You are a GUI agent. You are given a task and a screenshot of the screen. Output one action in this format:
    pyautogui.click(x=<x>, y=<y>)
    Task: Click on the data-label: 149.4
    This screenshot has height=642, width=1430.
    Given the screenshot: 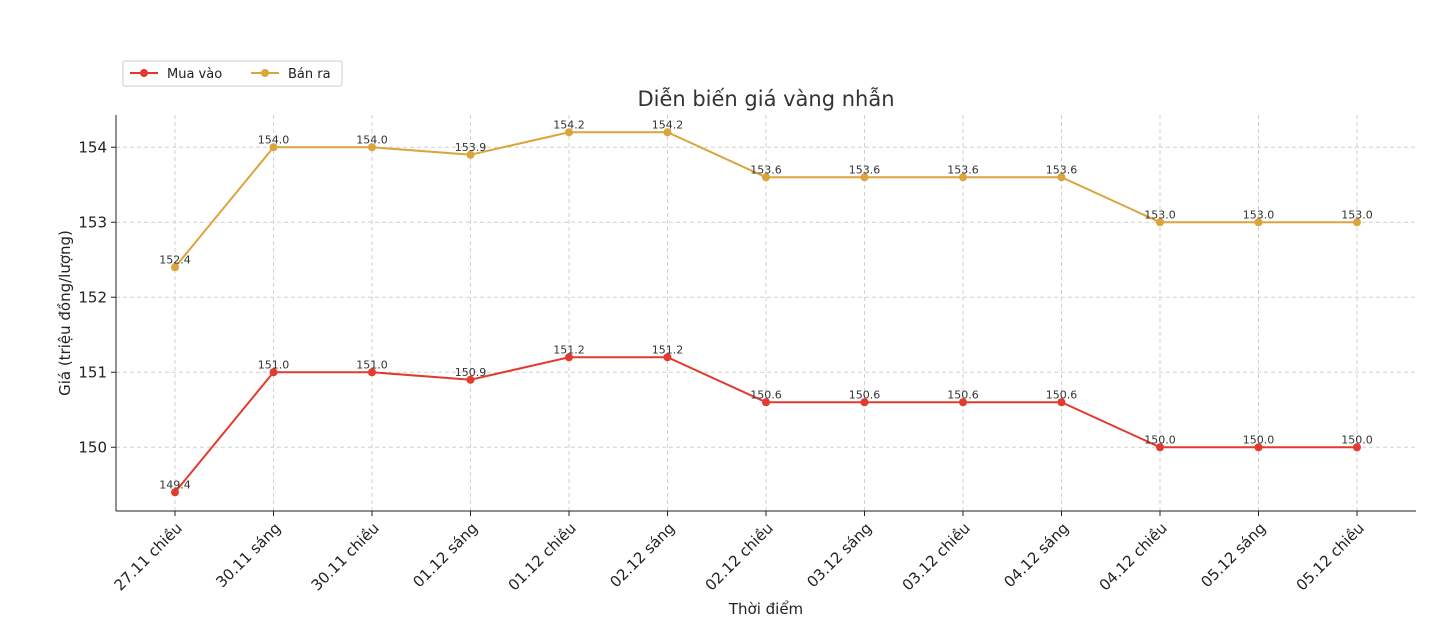 What is the action you would take?
    pyautogui.click(x=175, y=484)
    